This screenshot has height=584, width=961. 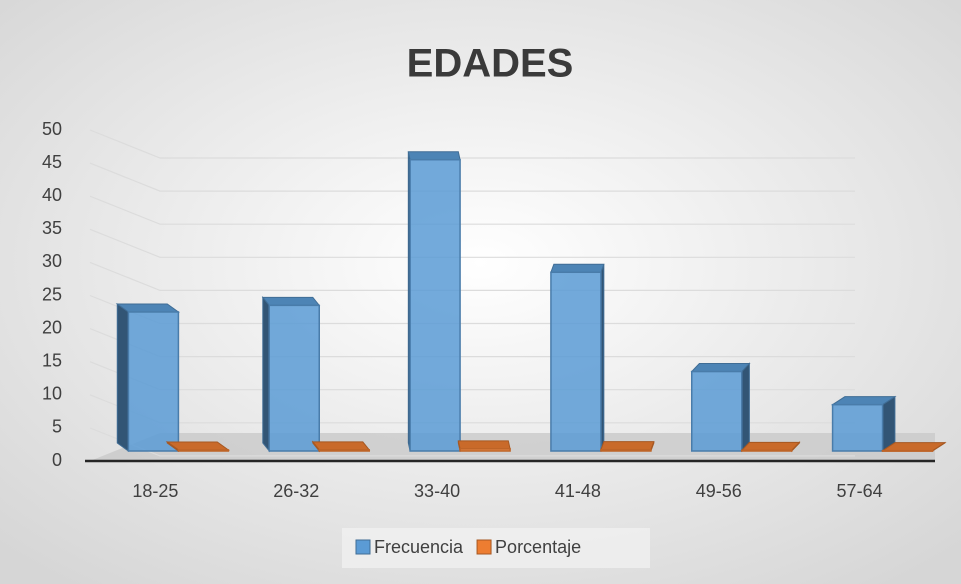 What do you see at coordinates (52, 394) in the screenshot?
I see `y-tick-label: 10` at bounding box center [52, 394].